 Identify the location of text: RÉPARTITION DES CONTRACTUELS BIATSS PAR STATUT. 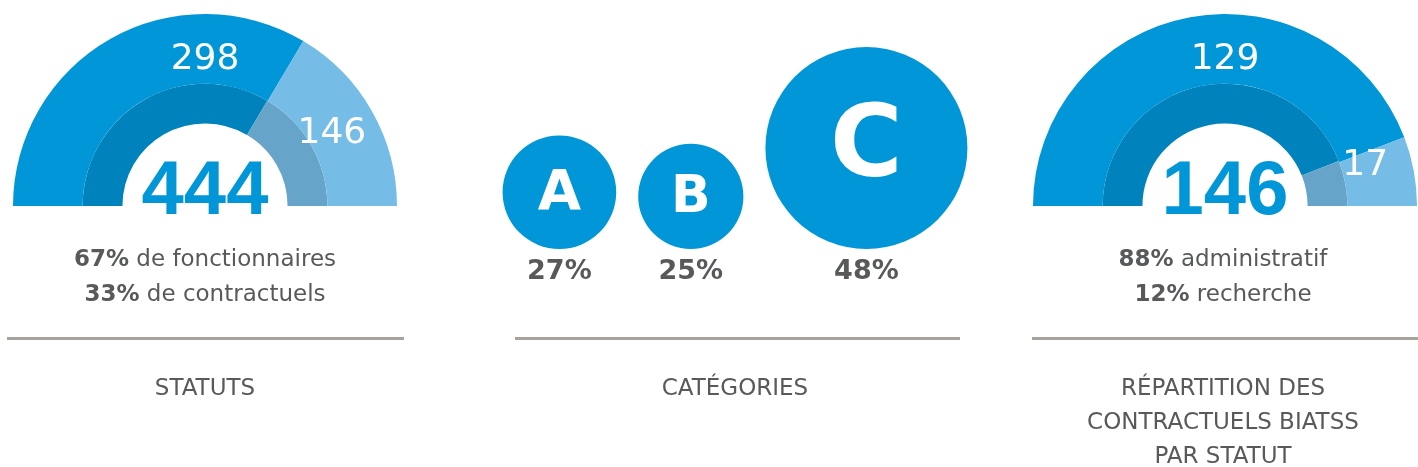
(1223, 419).